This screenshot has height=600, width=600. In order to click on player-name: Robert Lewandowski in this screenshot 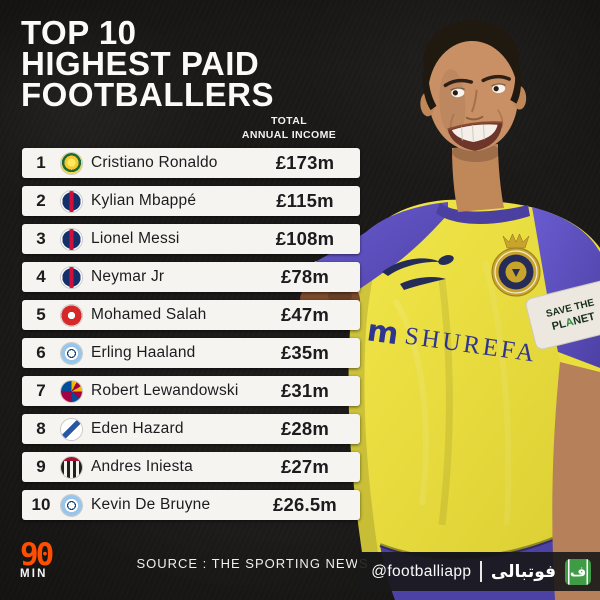, I will do `click(165, 390)`.